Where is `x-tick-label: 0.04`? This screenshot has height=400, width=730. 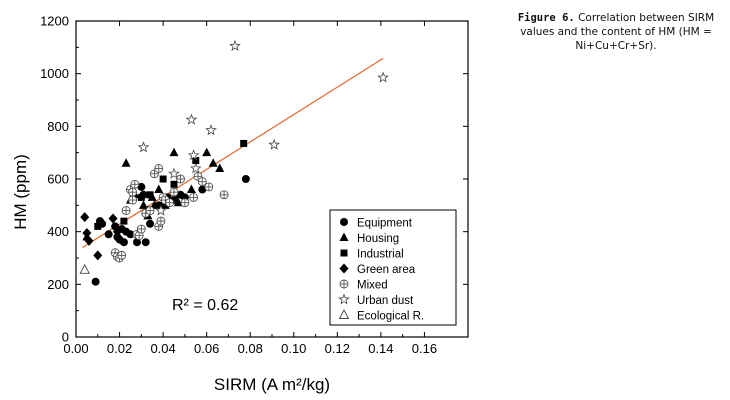 x-tick-label: 0.04 is located at coordinates (162, 348).